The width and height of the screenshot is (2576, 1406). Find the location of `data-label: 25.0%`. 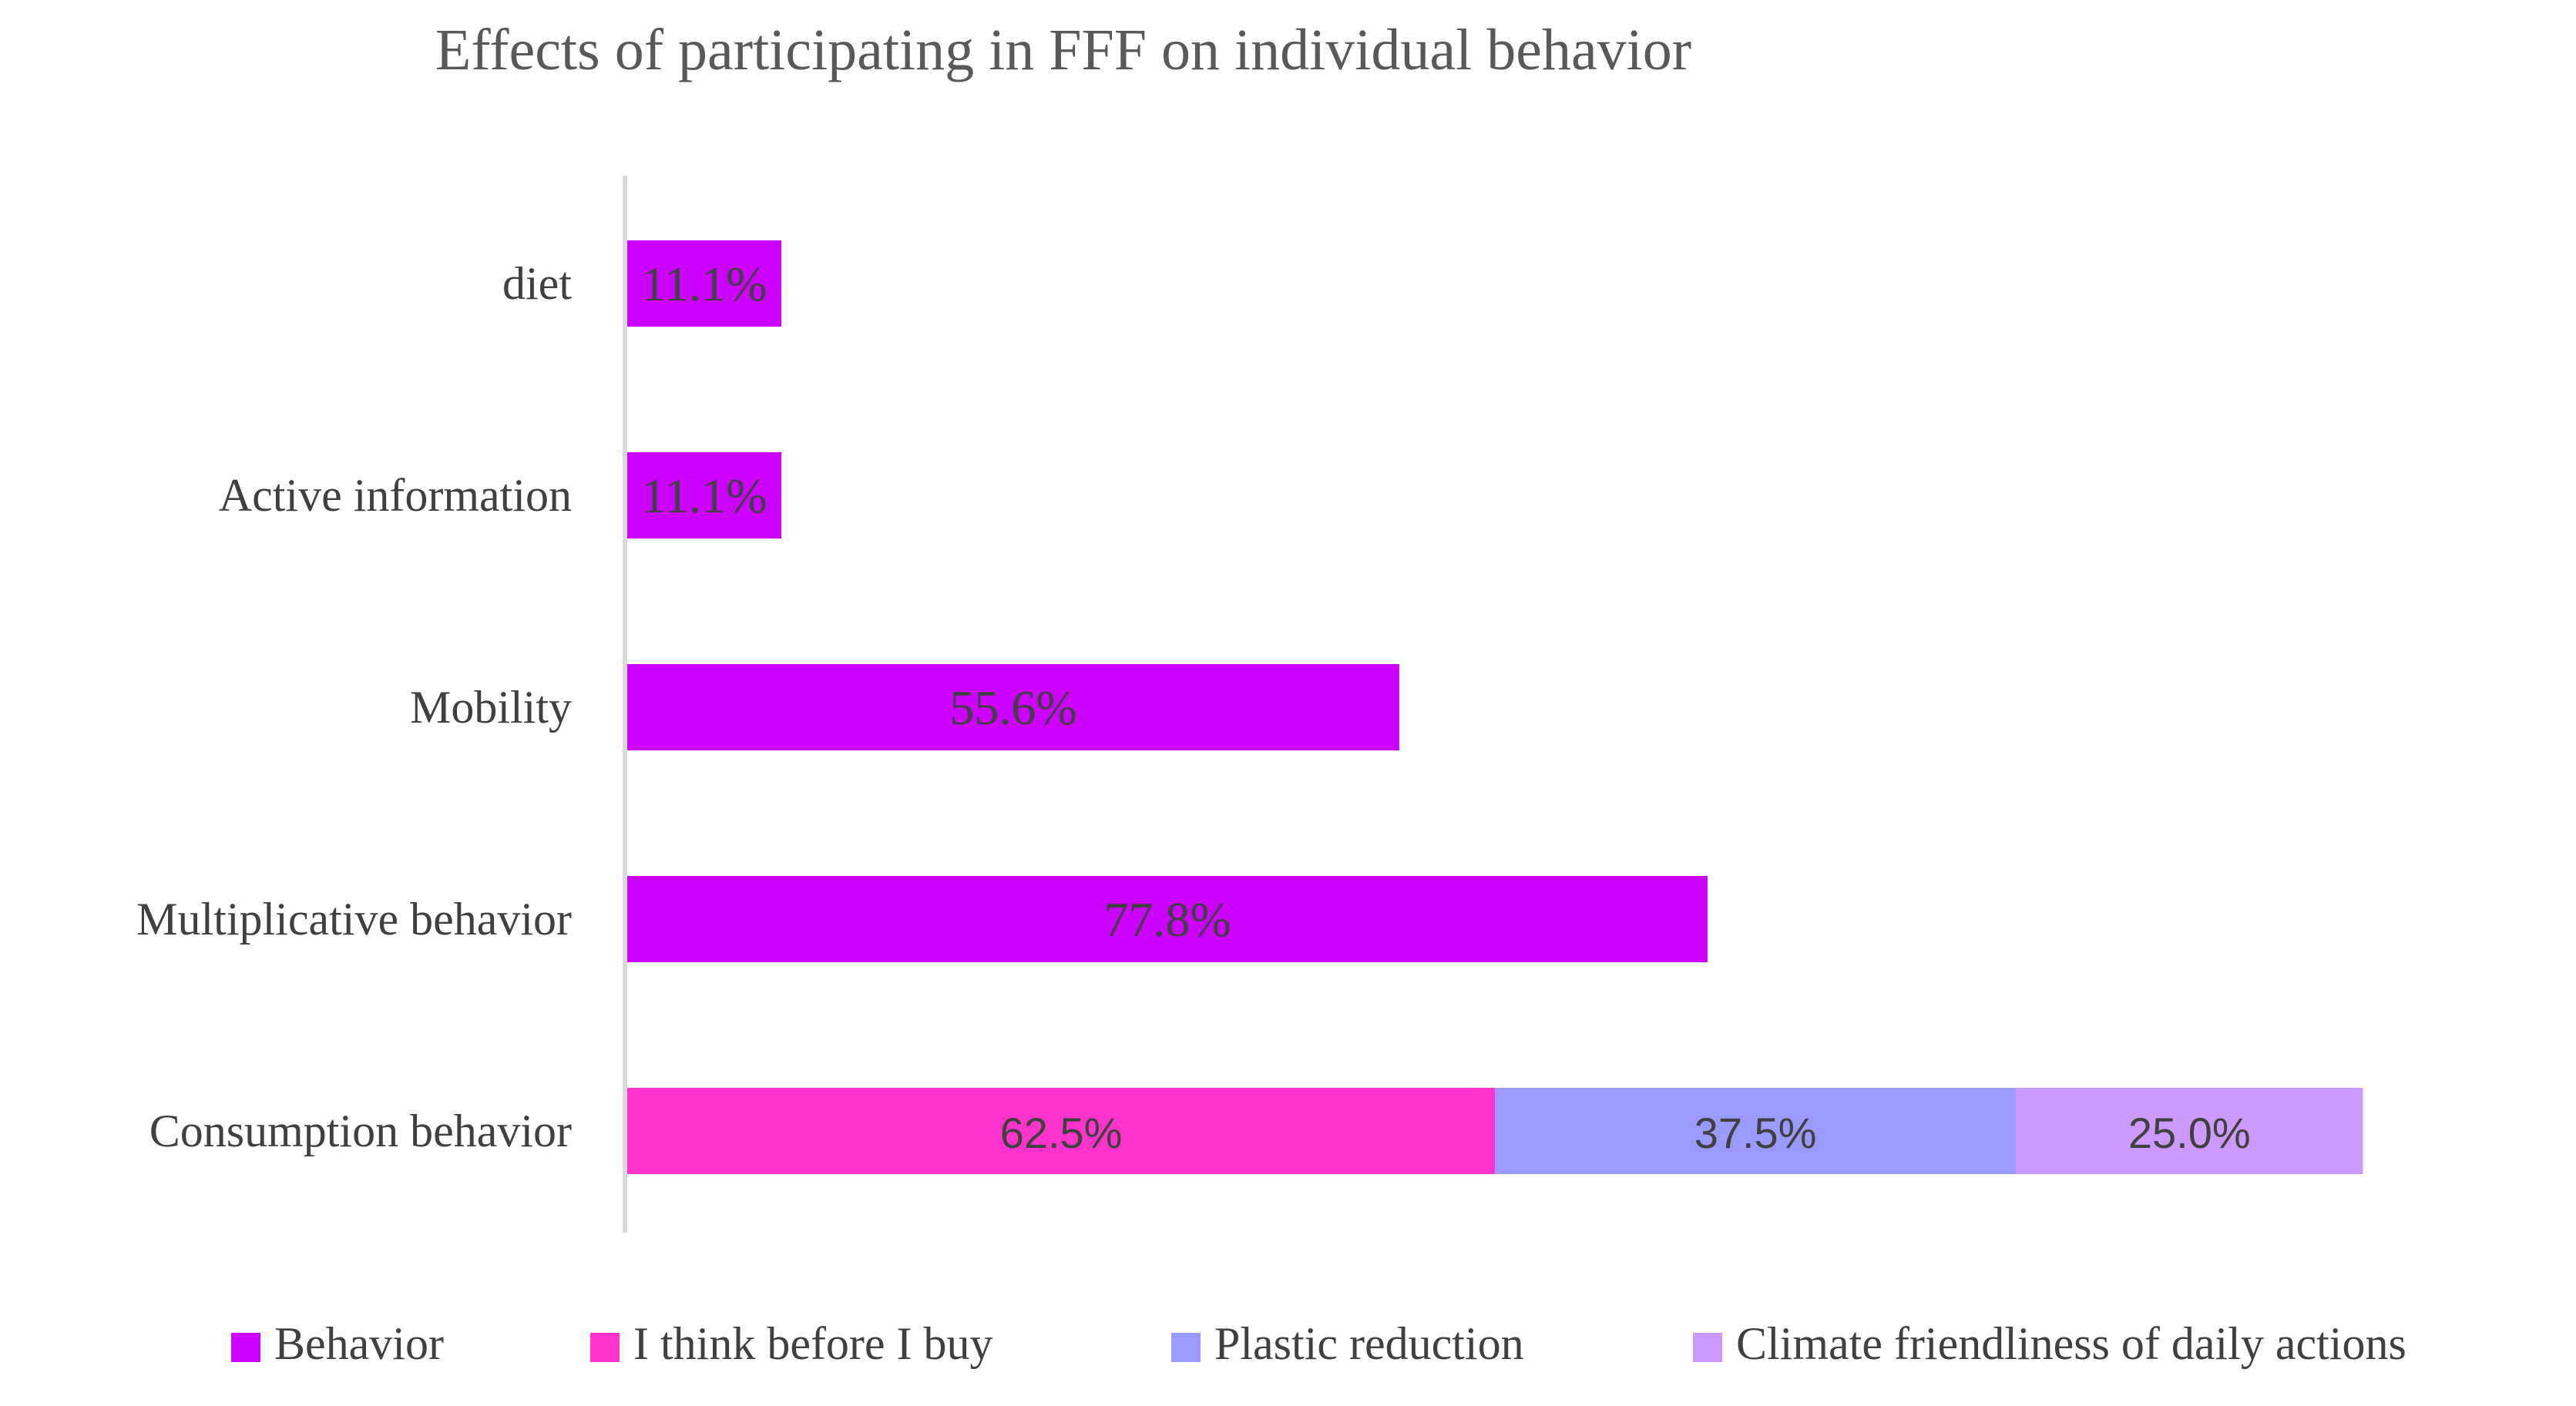

data-label: 25.0% is located at coordinates (2189, 1133).